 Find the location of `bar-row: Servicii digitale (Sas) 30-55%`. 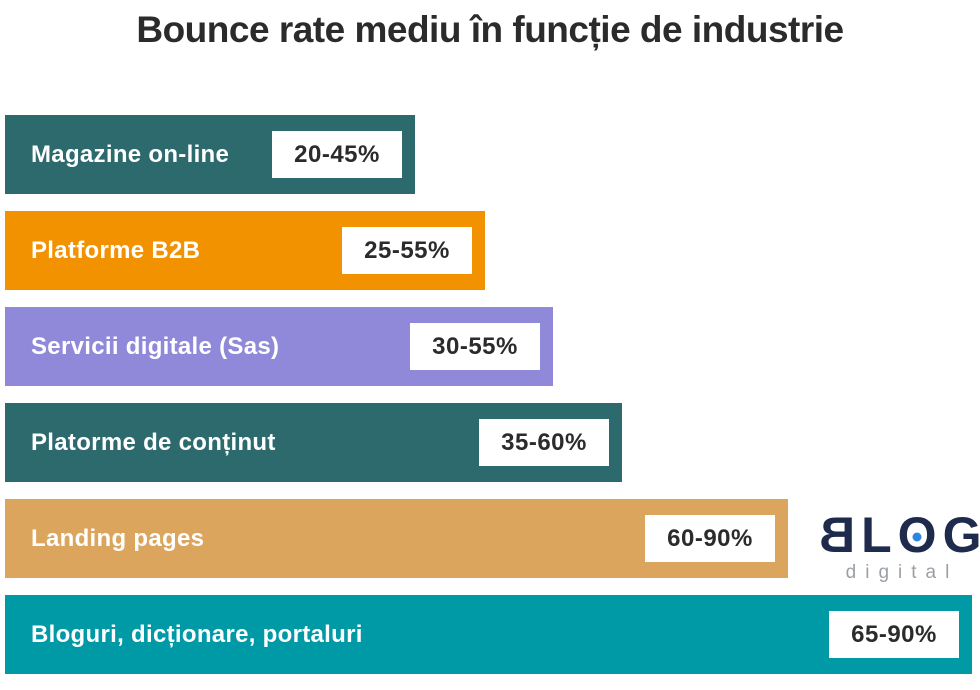

bar-row: Servicii digitale (Sas) 30-55% is located at coordinates (279, 346).